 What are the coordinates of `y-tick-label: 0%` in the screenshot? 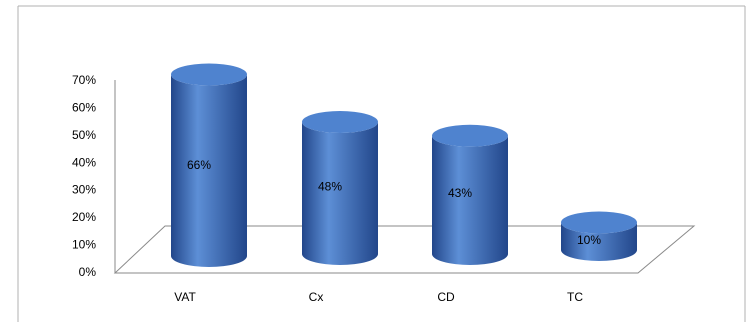 It's located at (88, 272).